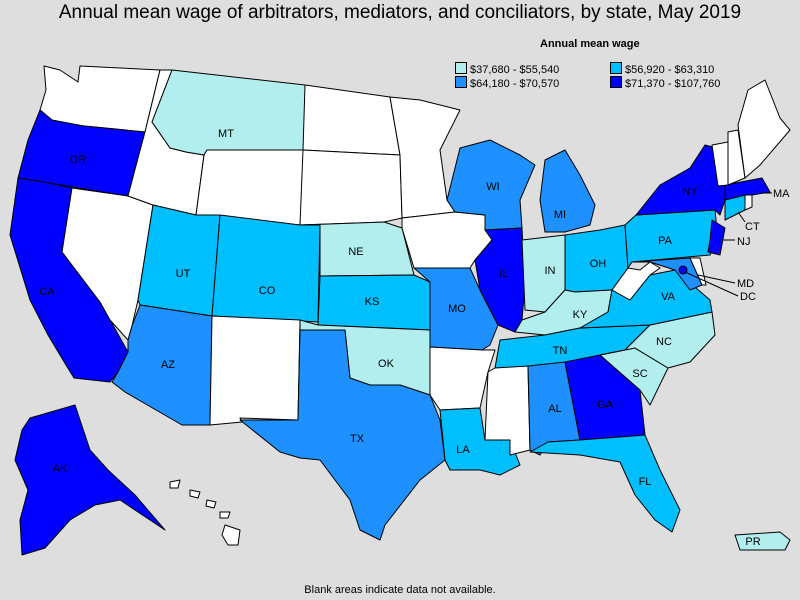 The image size is (800, 600). What do you see at coordinates (355, 252) in the screenshot?
I see `state-label-NE: NE` at bounding box center [355, 252].